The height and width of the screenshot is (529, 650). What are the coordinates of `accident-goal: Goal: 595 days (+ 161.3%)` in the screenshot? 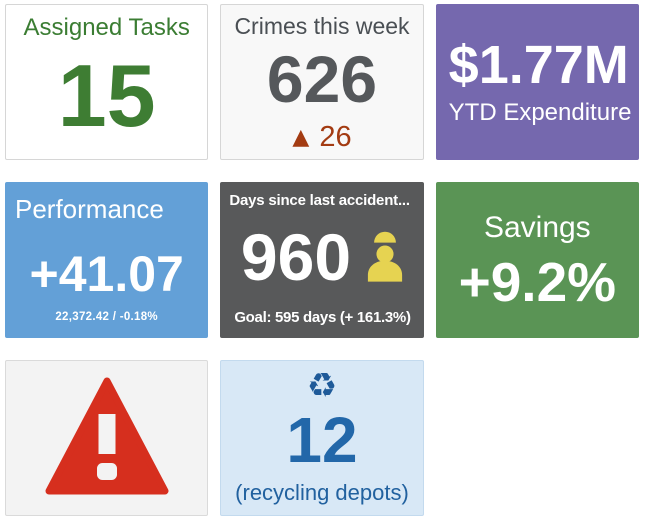 It's located at (322, 317).